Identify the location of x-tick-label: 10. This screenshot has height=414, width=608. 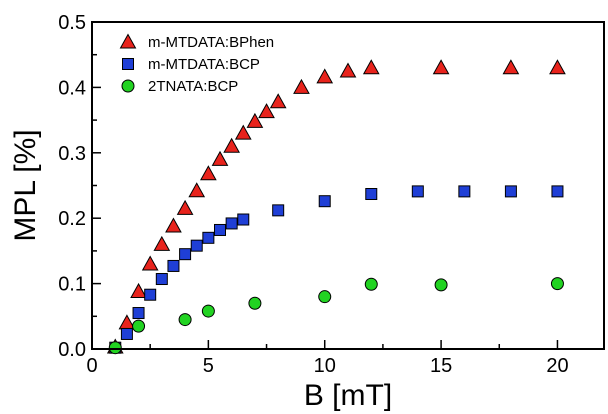
(325, 366).